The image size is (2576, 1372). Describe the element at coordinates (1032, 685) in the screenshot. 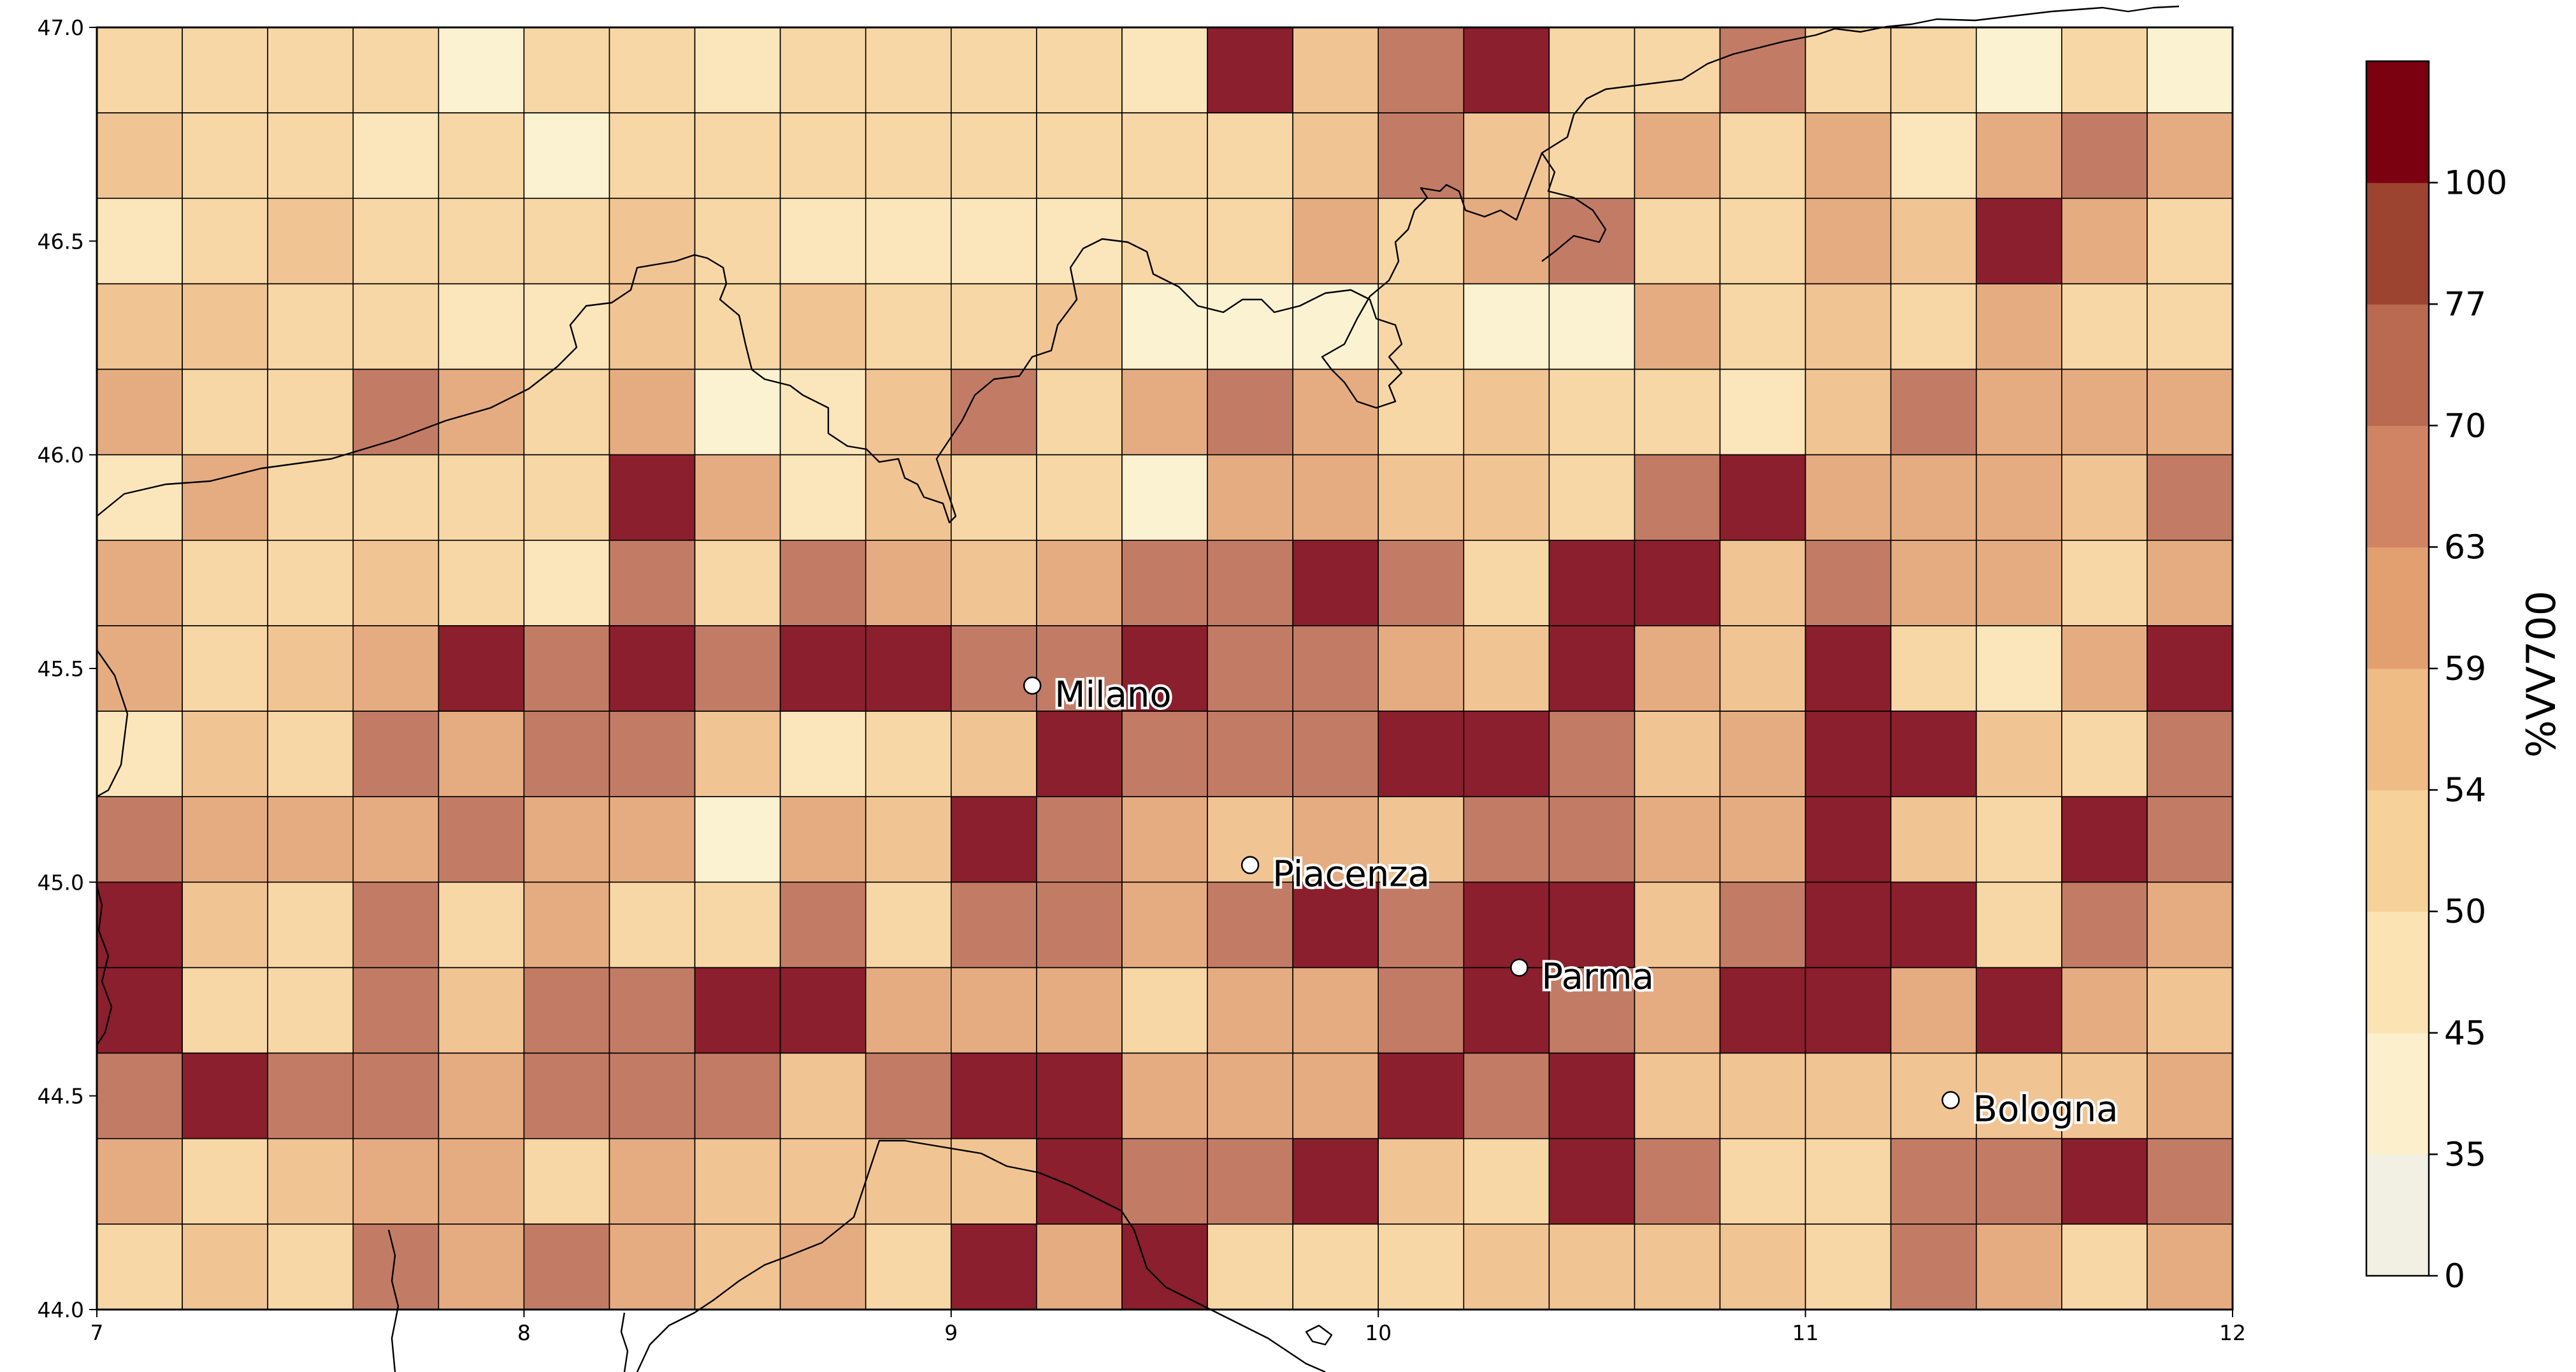

I see `city-marker` at that location.